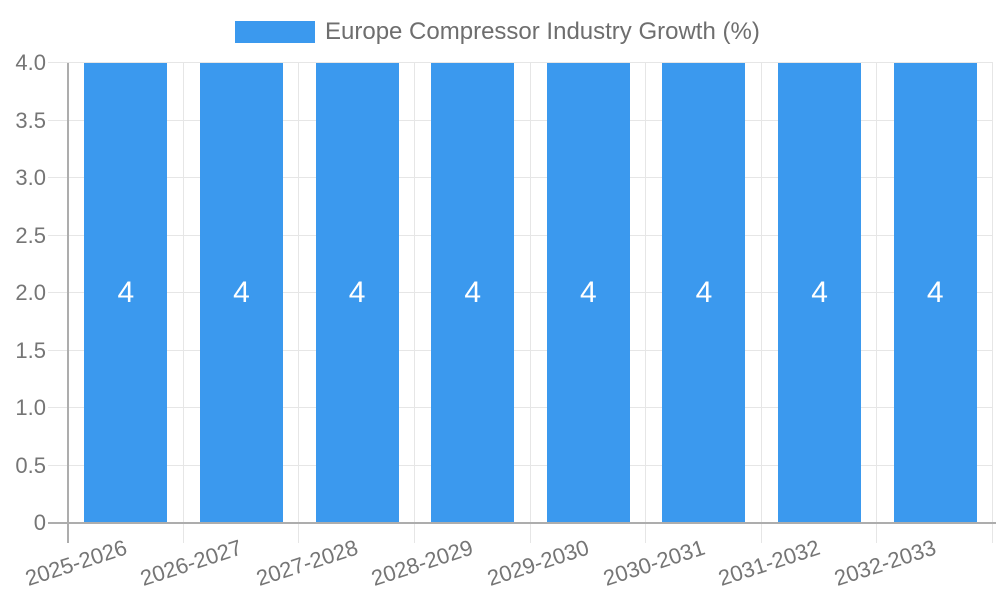 The height and width of the screenshot is (600, 1000). I want to click on y-axis-label: 3.0, so click(30, 177).